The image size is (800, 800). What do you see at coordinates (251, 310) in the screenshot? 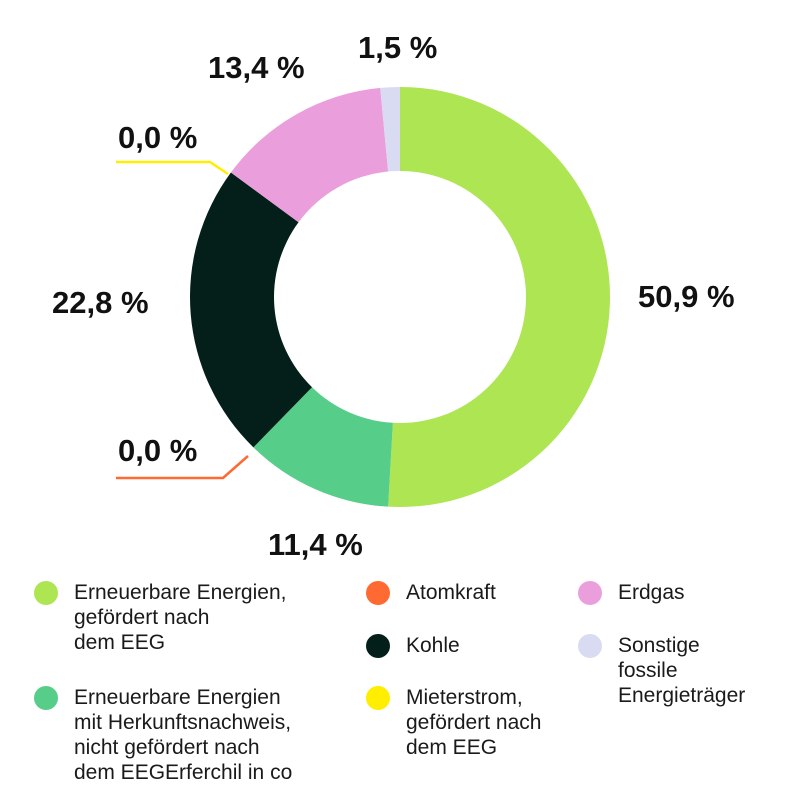
I see `slice-kohle` at bounding box center [251, 310].